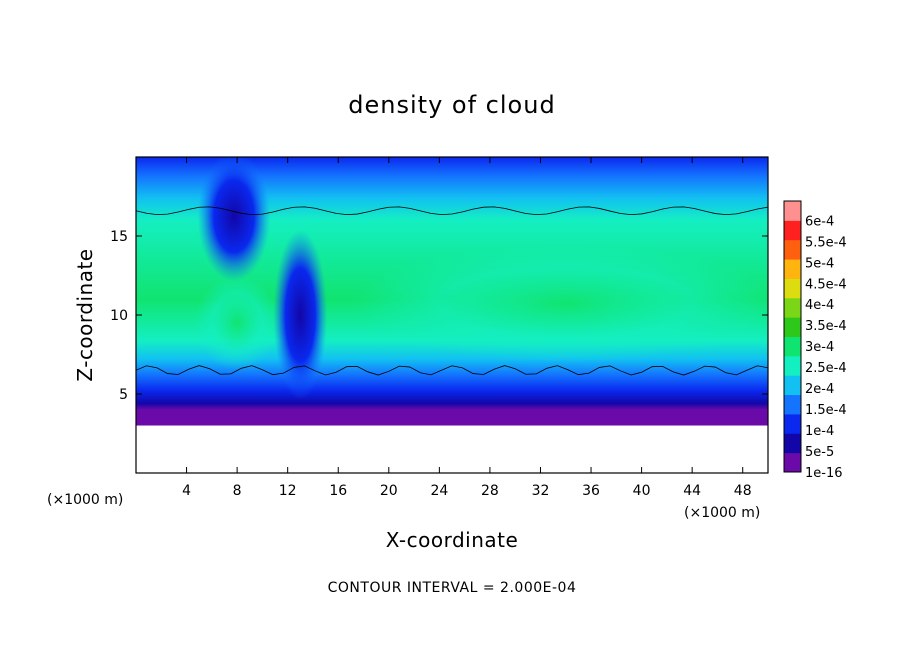 The image size is (904, 654). What do you see at coordinates (692, 491) in the screenshot?
I see `x-tick-label: 44` at bounding box center [692, 491].